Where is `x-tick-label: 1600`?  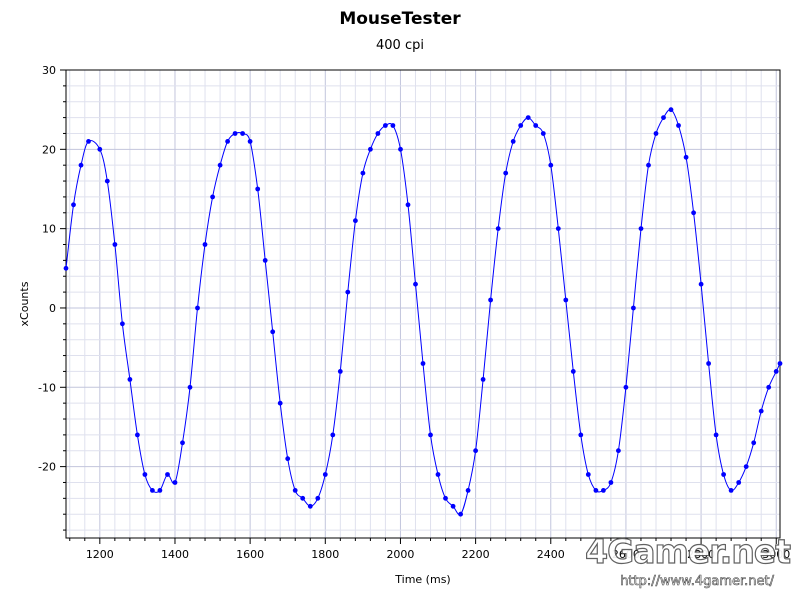
x-tick-label: 1600 is located at coordinates (250, 554).